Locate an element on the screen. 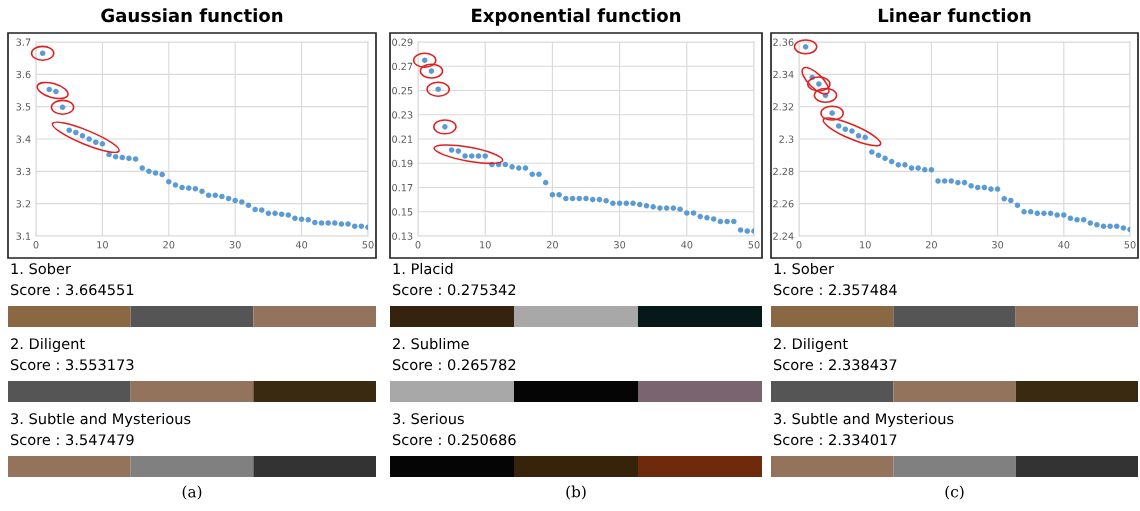 Image resolution: width=1140 pixels, height=511 pixels. text: Score : 2.334017 is located at coordinates (835, 440).